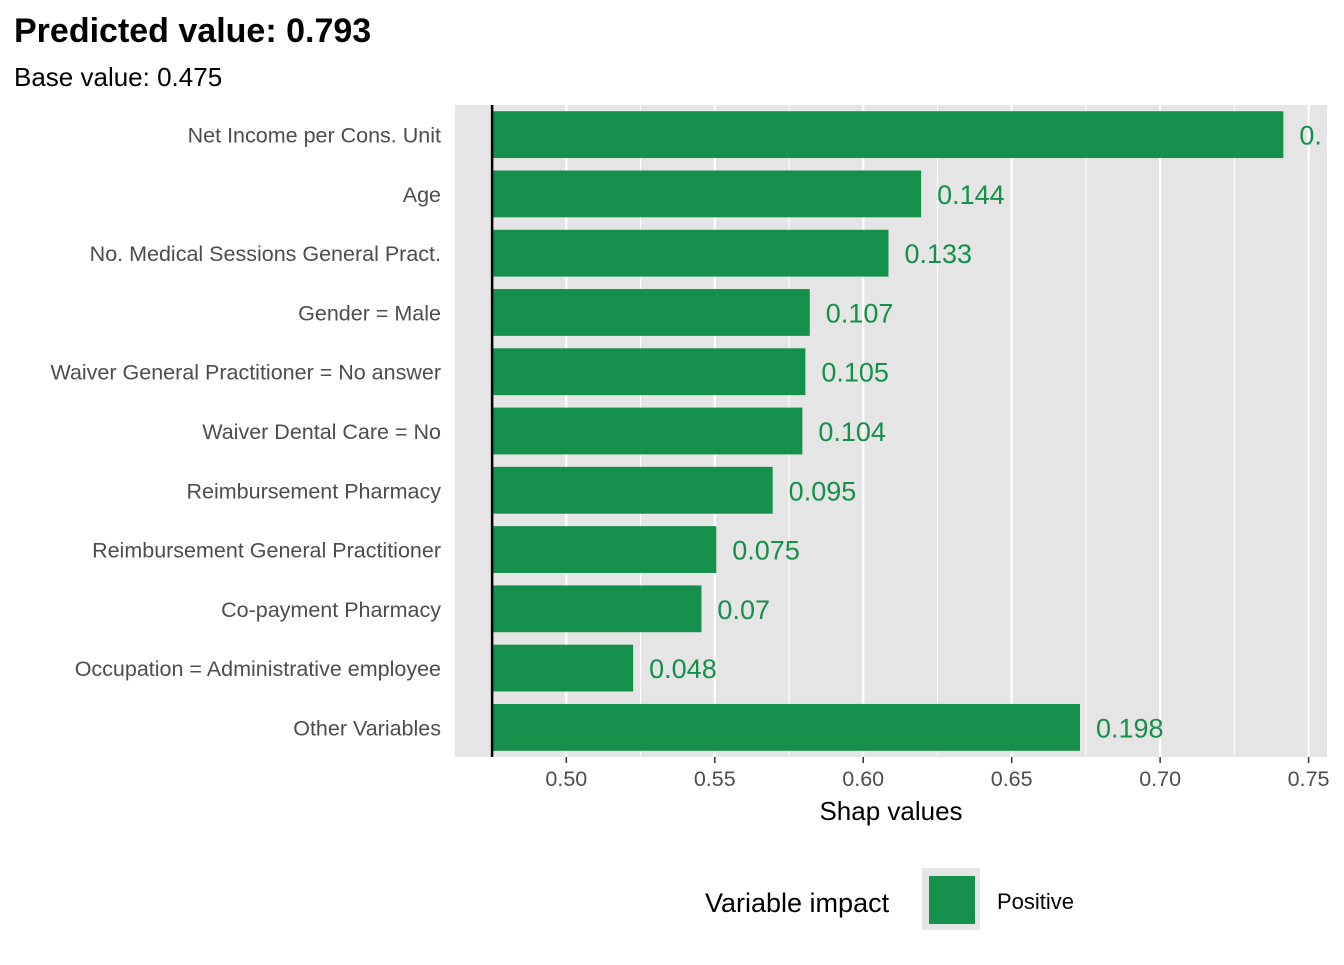 The width and height of the screenshot is (1344, 965). I want to click on category-label: Gender = Male, so click(369, 313).